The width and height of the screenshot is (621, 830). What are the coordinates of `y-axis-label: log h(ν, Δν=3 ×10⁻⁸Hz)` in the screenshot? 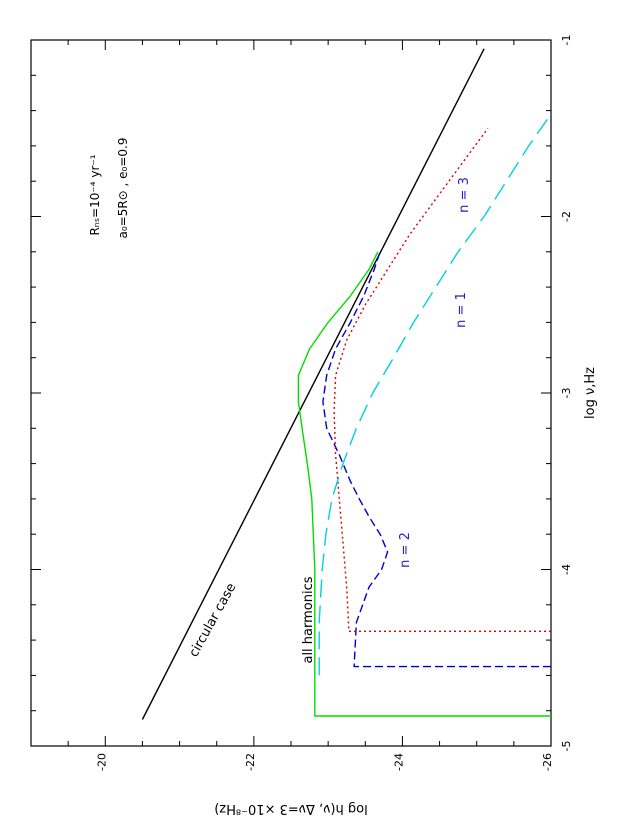 It's located at (290, 808).